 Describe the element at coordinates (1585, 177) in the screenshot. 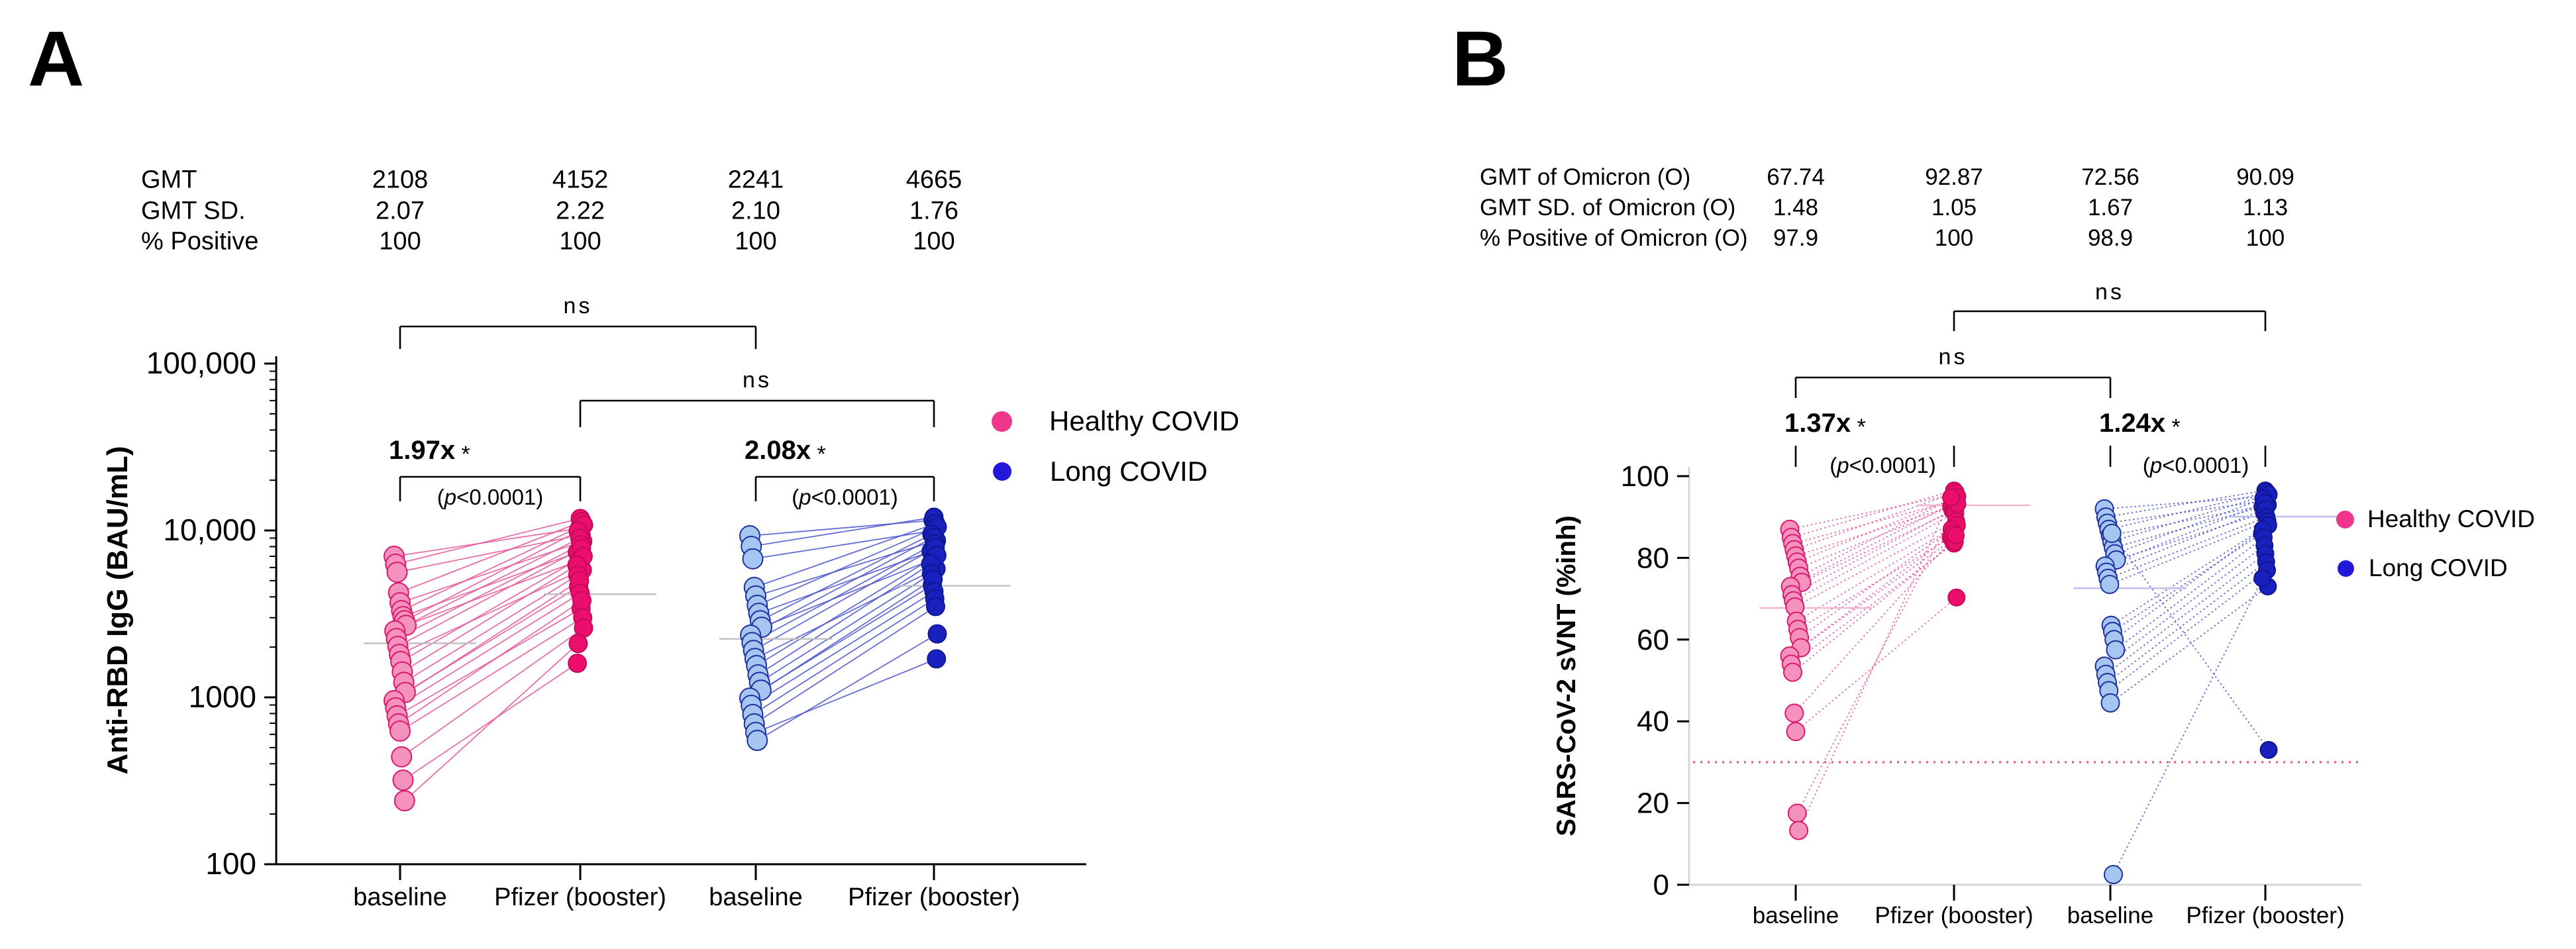

I see `stat-row-label: GMT of Omicron (O)` at that location.